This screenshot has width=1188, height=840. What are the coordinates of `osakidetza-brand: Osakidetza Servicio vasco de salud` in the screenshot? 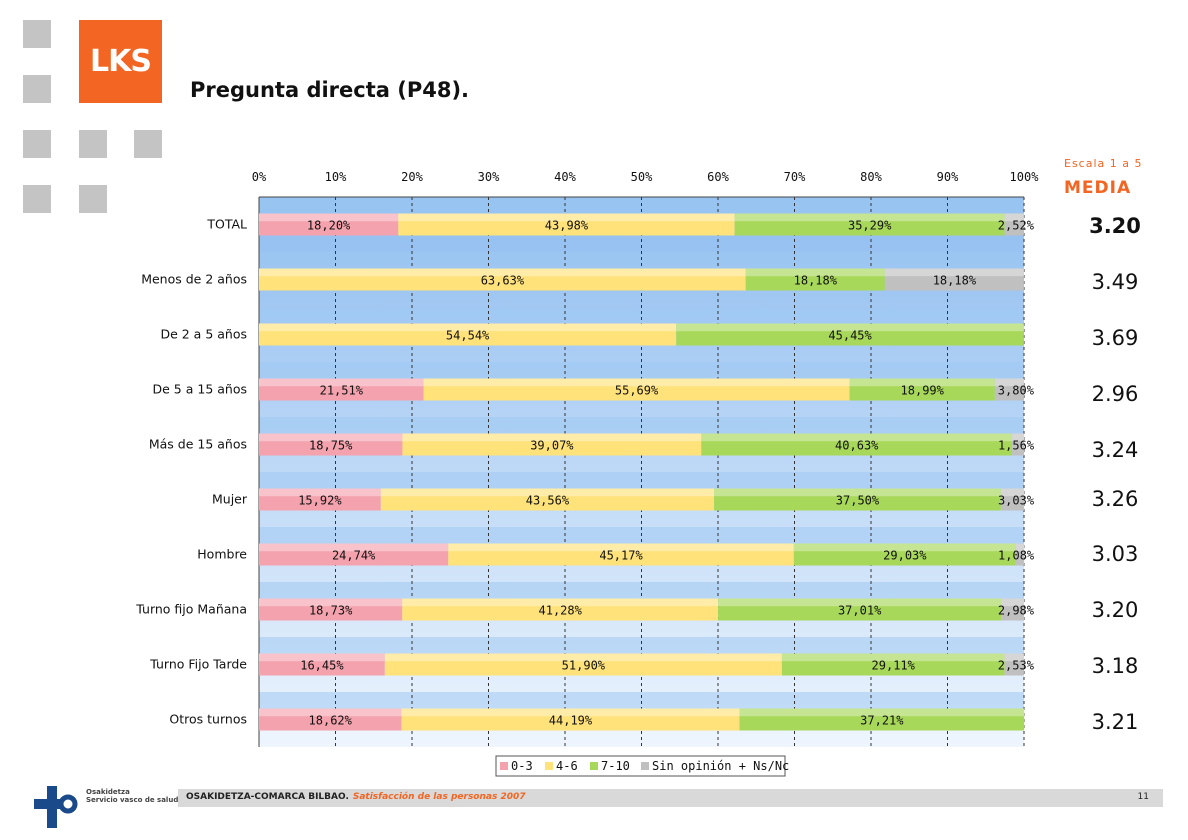 It's located at (132, 796).